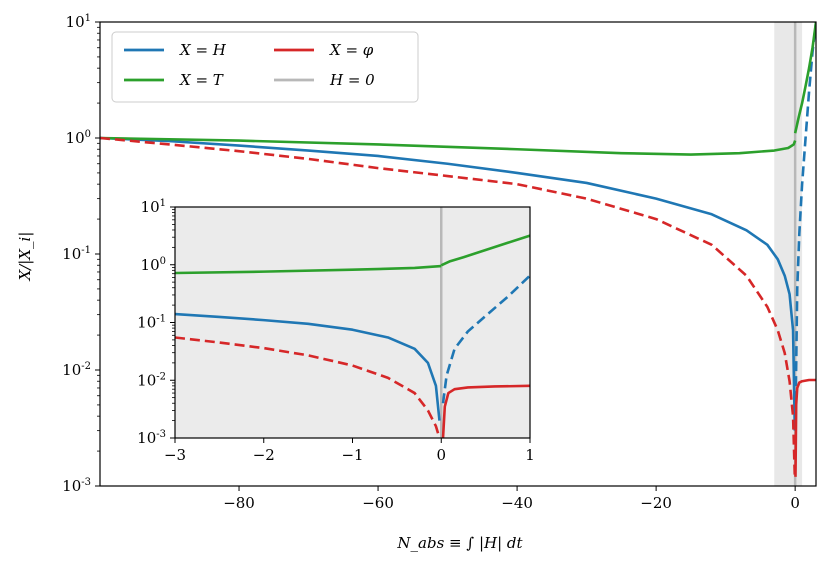  Describe the element at coordinates (78, 22) in the screenshot. I see `y-tick-label: 10¹` at that location.